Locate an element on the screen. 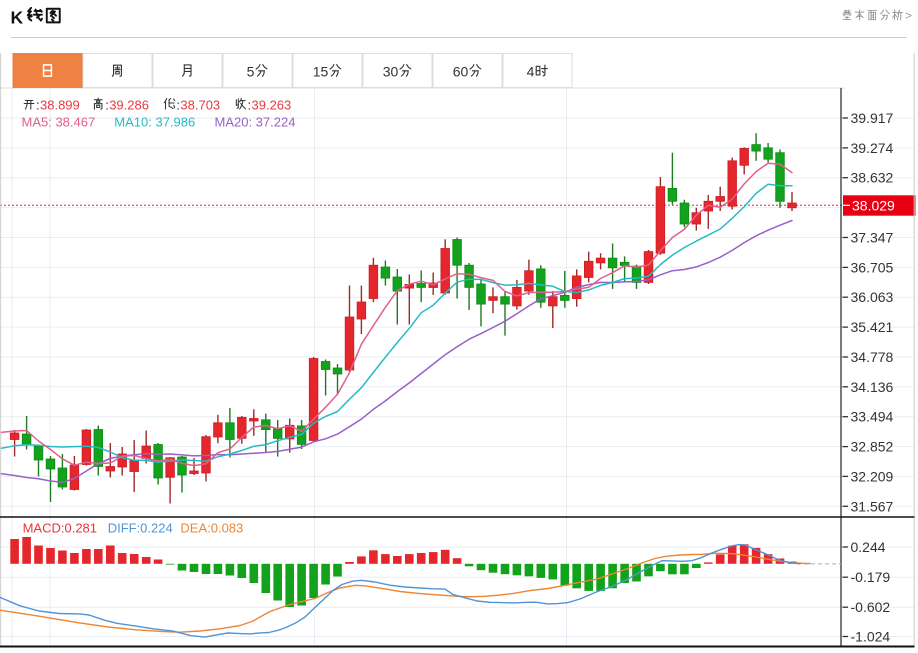 The image size is (918, 653). svg-text: MACD:0.281 is located at coordinates (60, 528).